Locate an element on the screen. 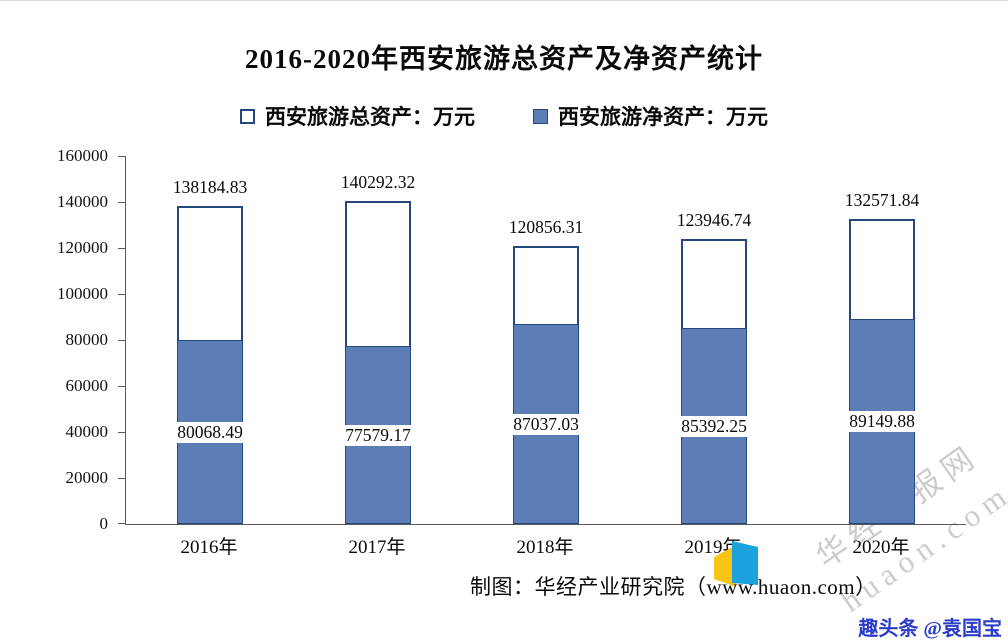  legend-item-net-assets: 西安旅游净资产：万元 is located at coordinates (650, 116).